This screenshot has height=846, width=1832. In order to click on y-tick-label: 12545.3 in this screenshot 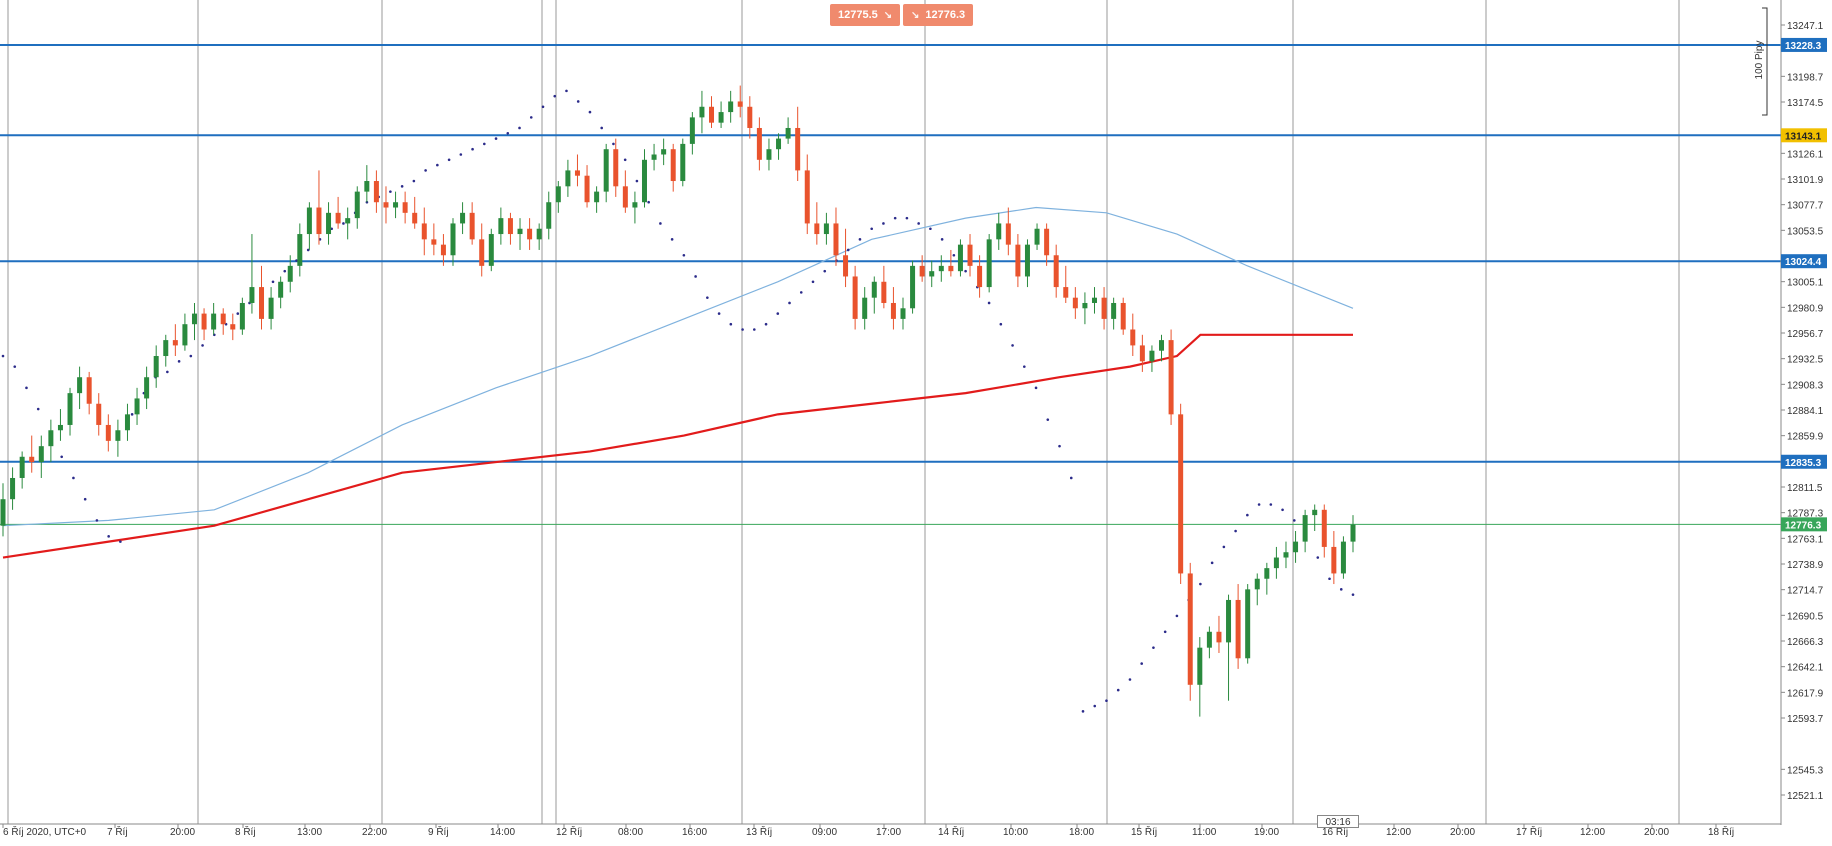, I will do `click(1805, 770)`.